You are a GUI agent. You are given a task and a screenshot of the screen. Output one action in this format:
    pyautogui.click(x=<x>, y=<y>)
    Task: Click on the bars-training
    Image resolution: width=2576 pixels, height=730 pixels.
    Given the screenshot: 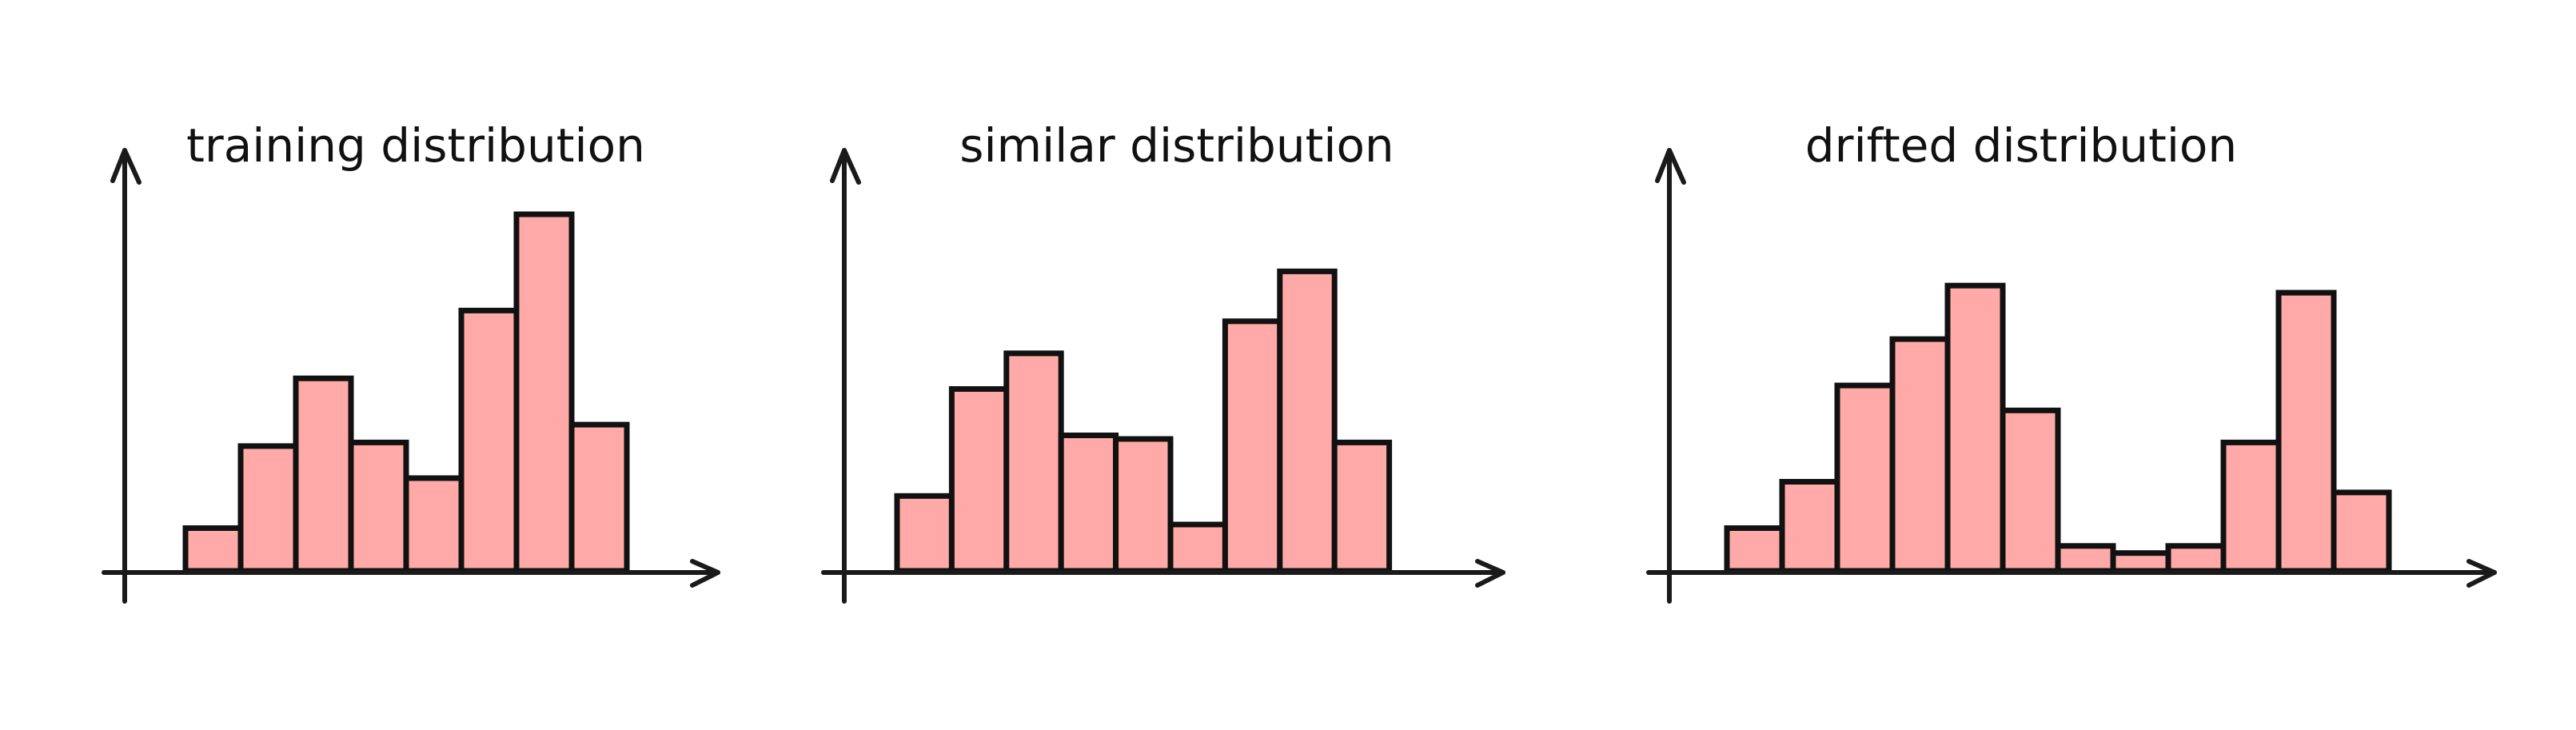 What is the action you would take?
    pyautogui.click(x=406, y=392)
    